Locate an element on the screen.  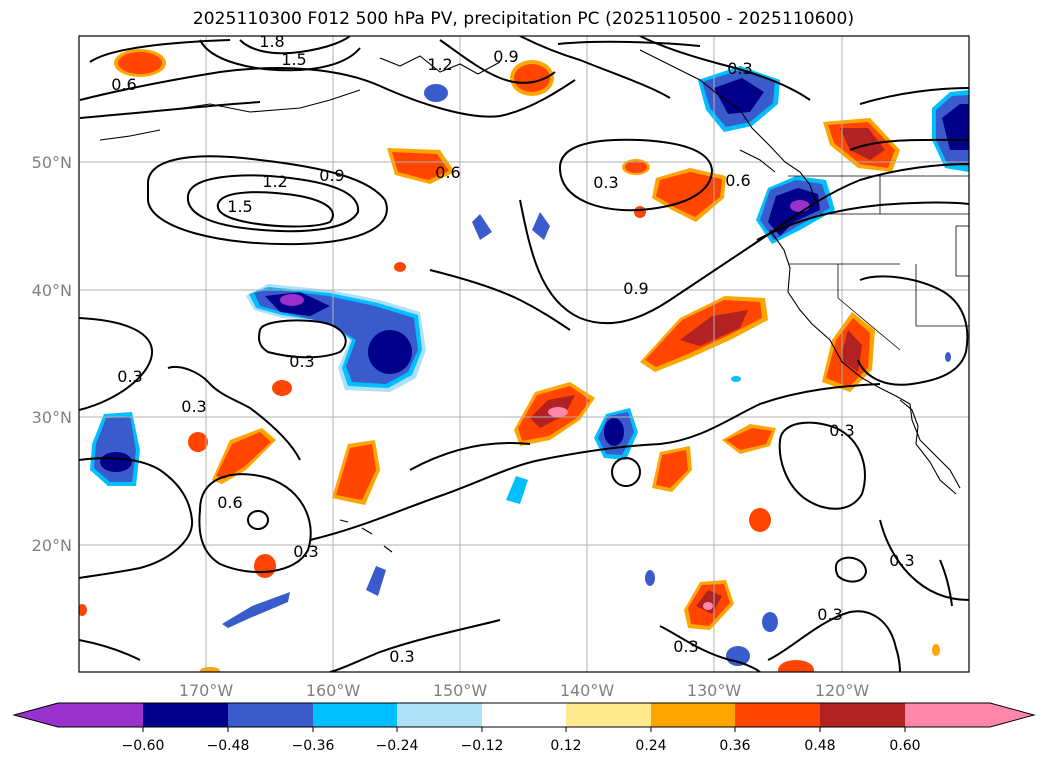
pv-contour-label: 1.8 is located at coordinates (271, 41).